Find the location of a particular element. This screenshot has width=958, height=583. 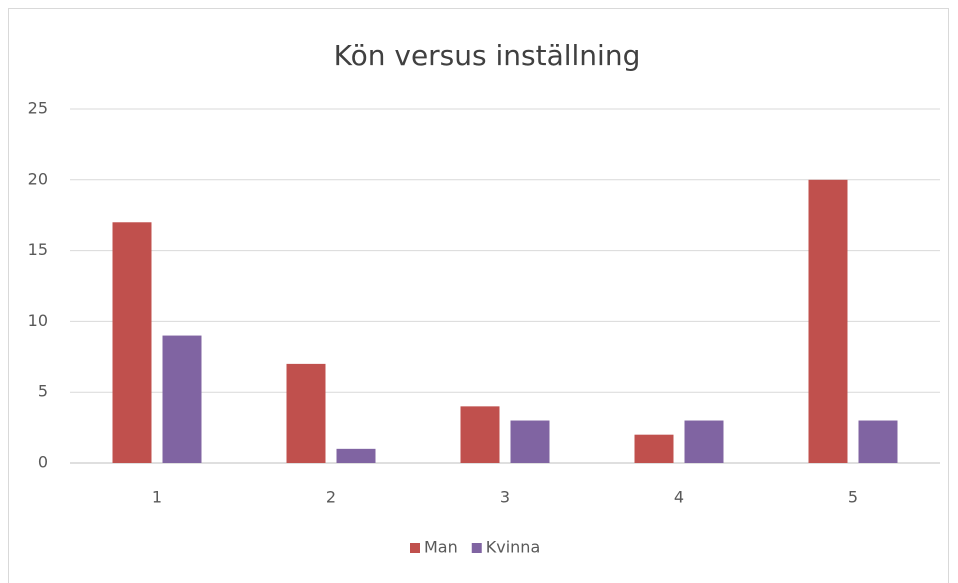

y-tick-label: 0 is located at coordinates (43, 462).